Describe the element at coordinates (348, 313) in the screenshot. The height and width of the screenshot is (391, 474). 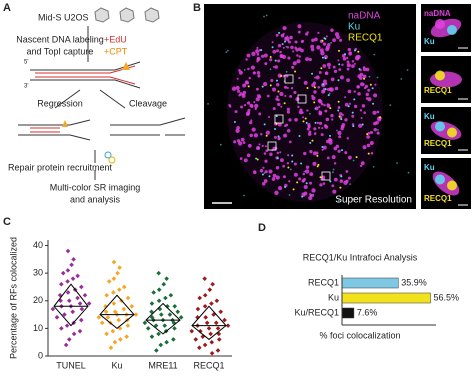
I see `bar` at that location.